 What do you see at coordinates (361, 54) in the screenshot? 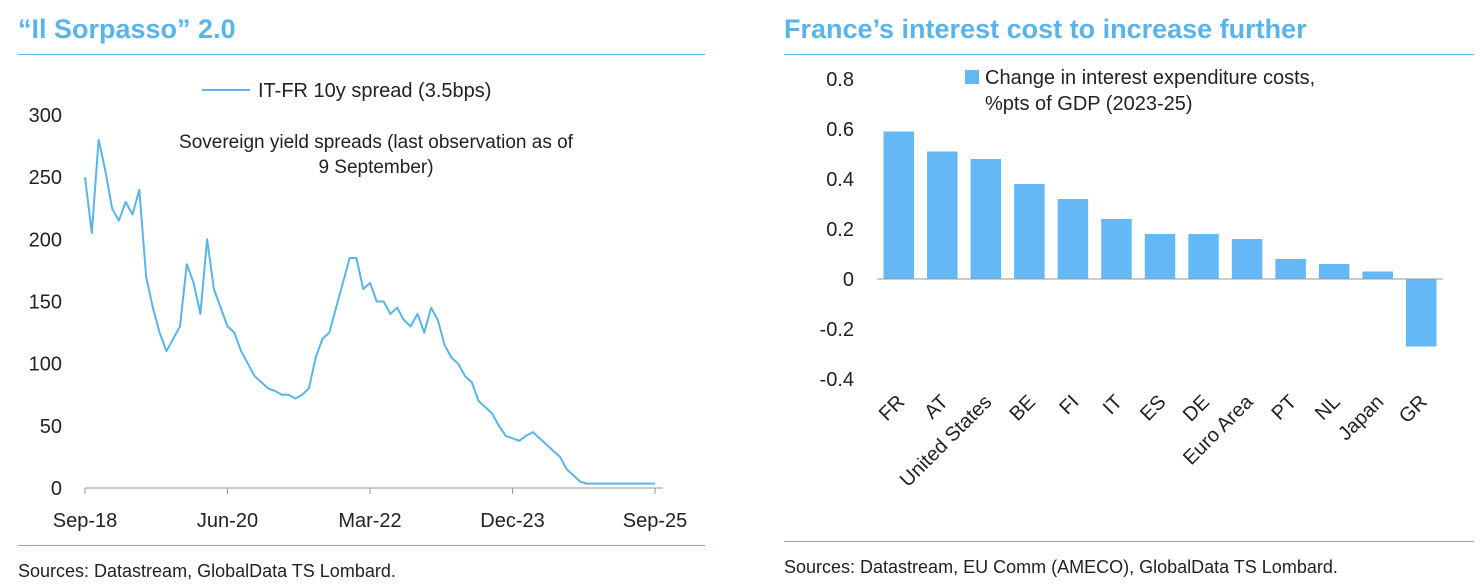
I see `left-title-divider` at bounding box center [361, 54].